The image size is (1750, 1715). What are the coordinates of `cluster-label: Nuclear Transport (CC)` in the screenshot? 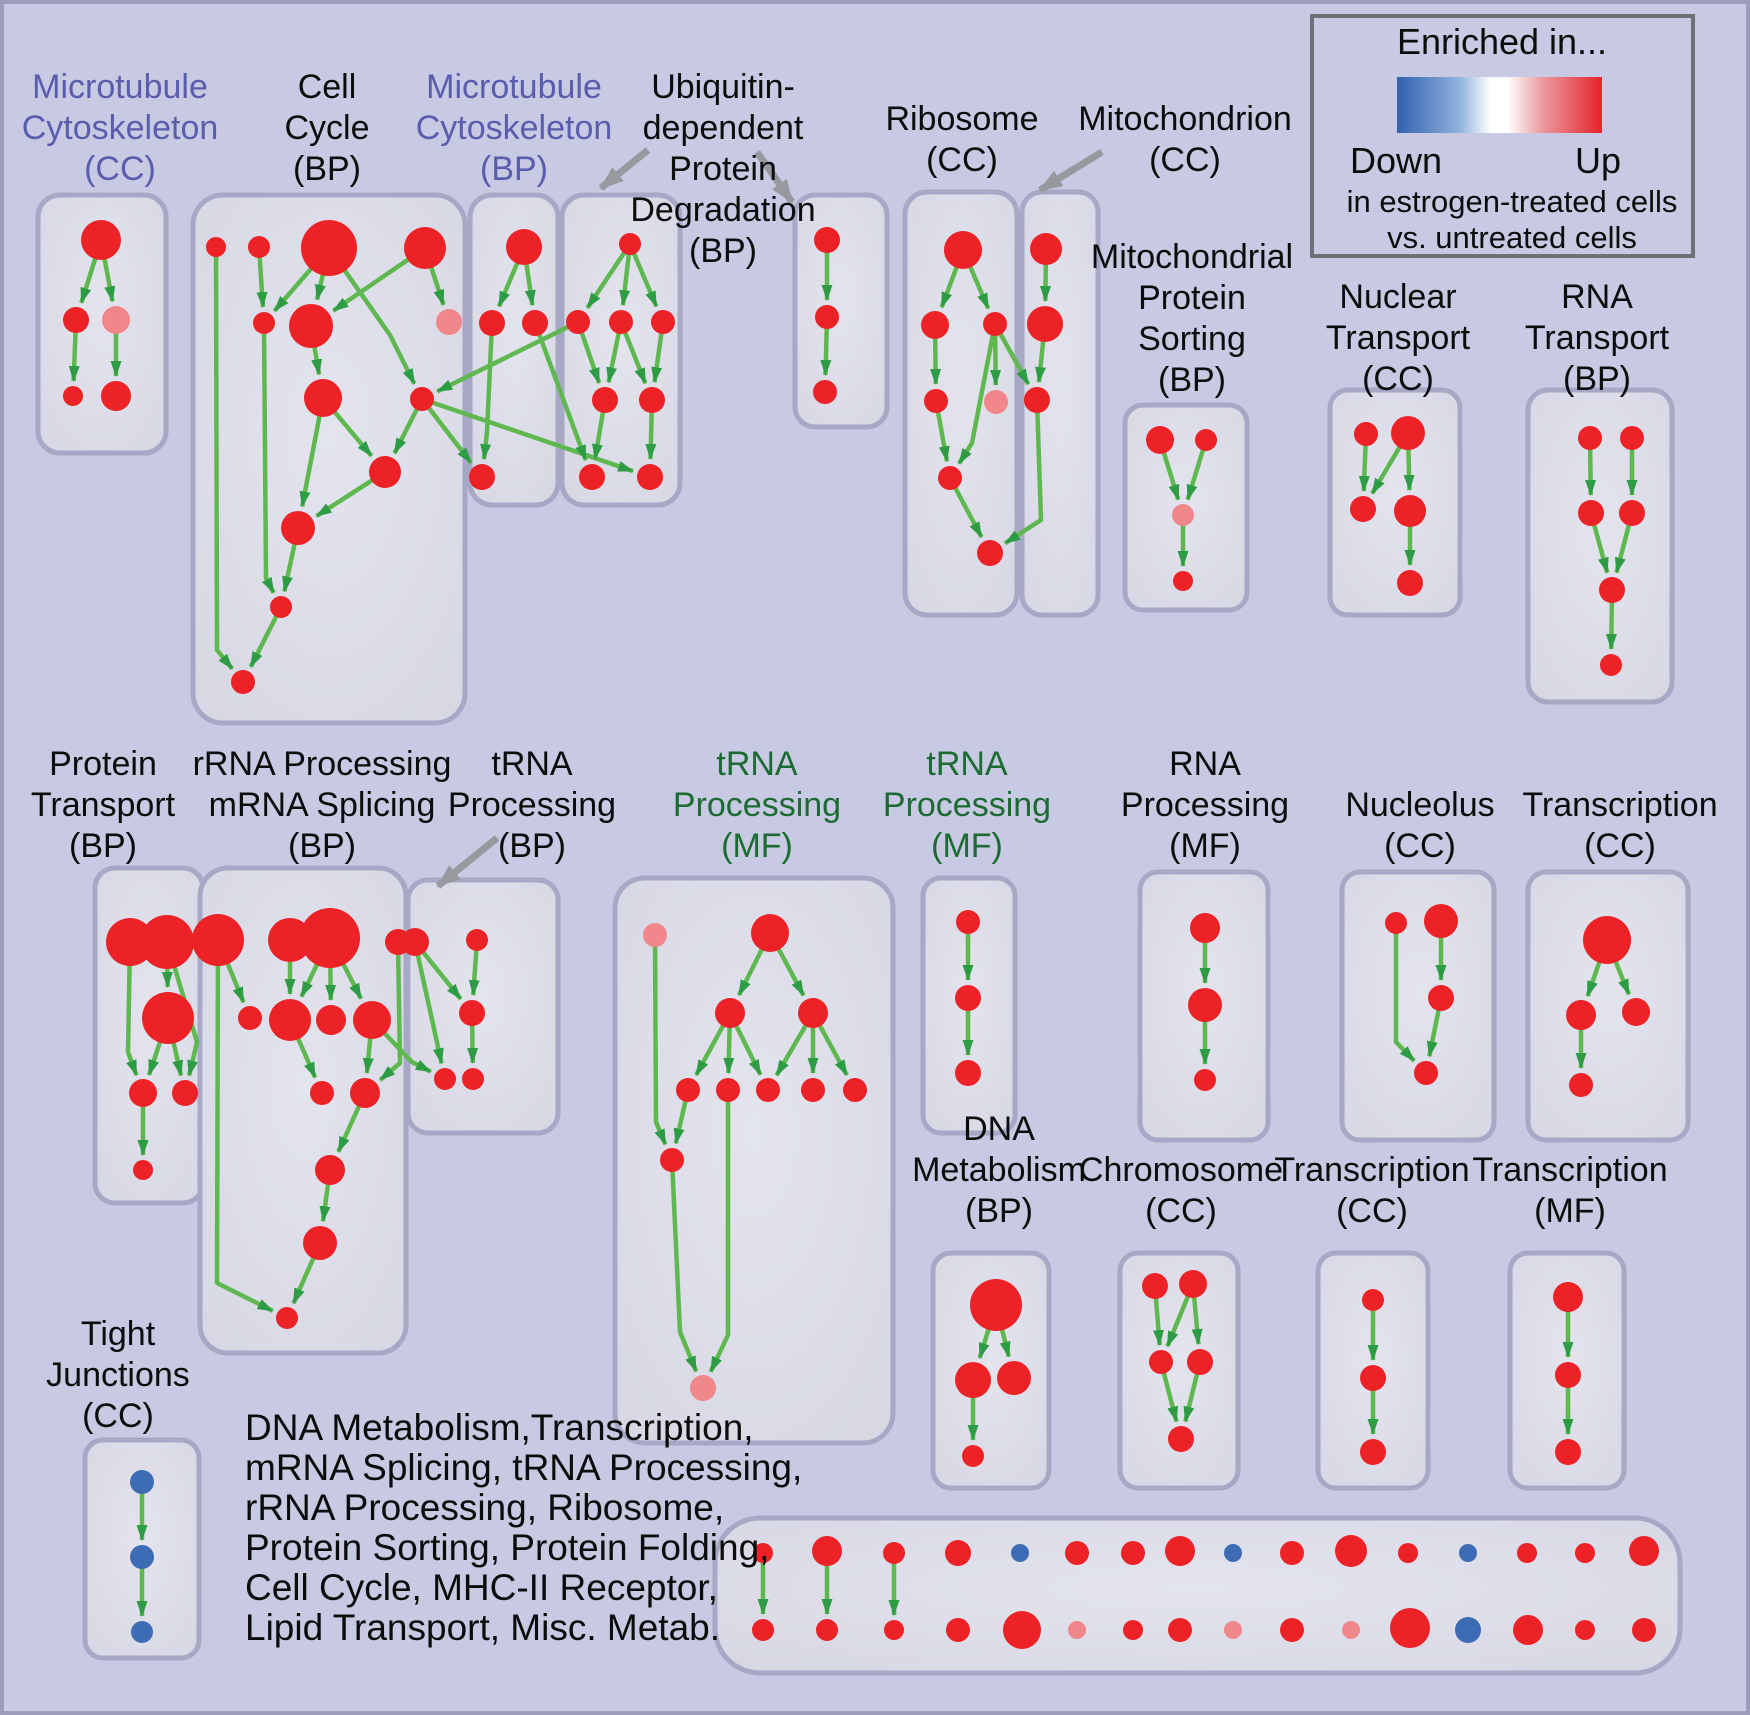 It's located at (1398, 338).